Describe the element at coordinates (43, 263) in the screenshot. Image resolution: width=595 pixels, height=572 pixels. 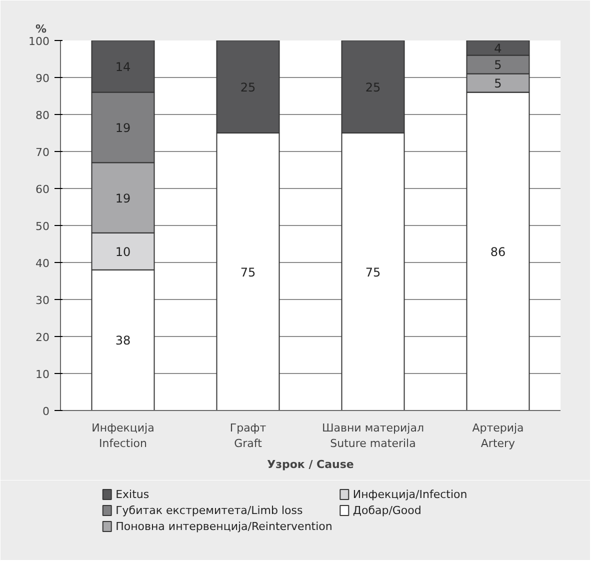
I see `y-tick-label: 40` at that location.